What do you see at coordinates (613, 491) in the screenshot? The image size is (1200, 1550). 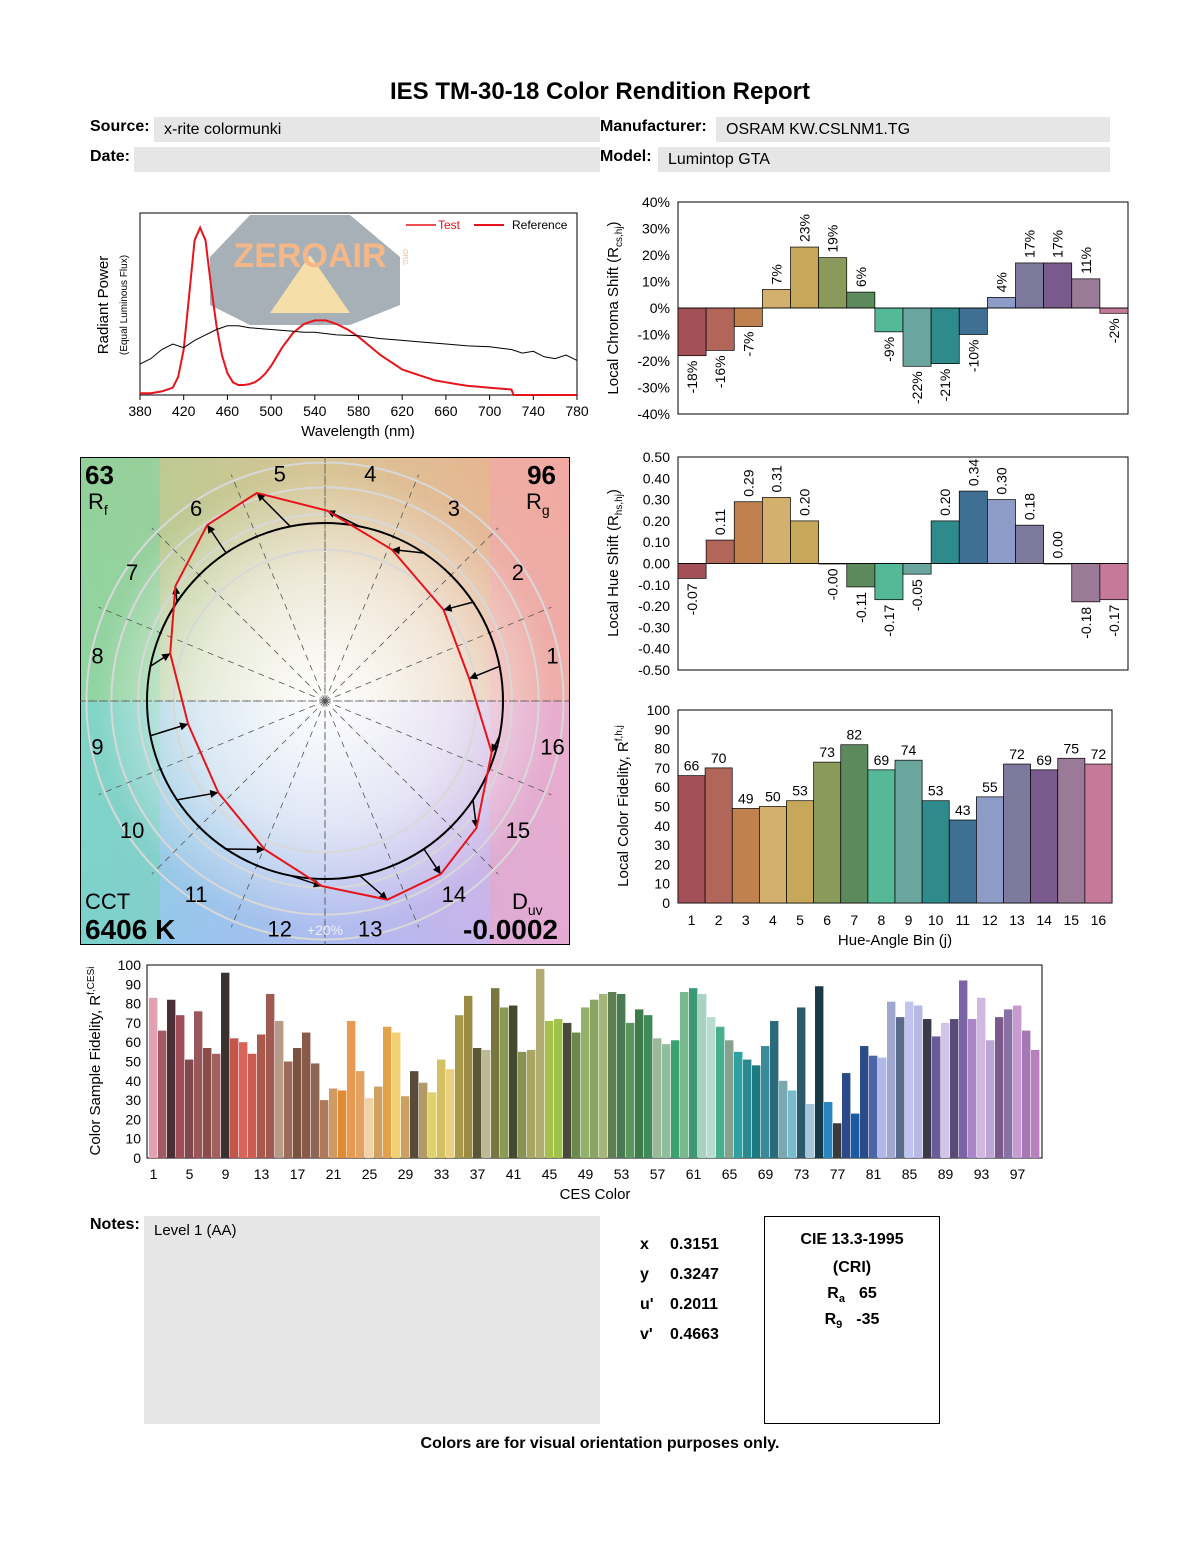 I see `hue-ylabel-end: )` at bounding box center [613, 491].